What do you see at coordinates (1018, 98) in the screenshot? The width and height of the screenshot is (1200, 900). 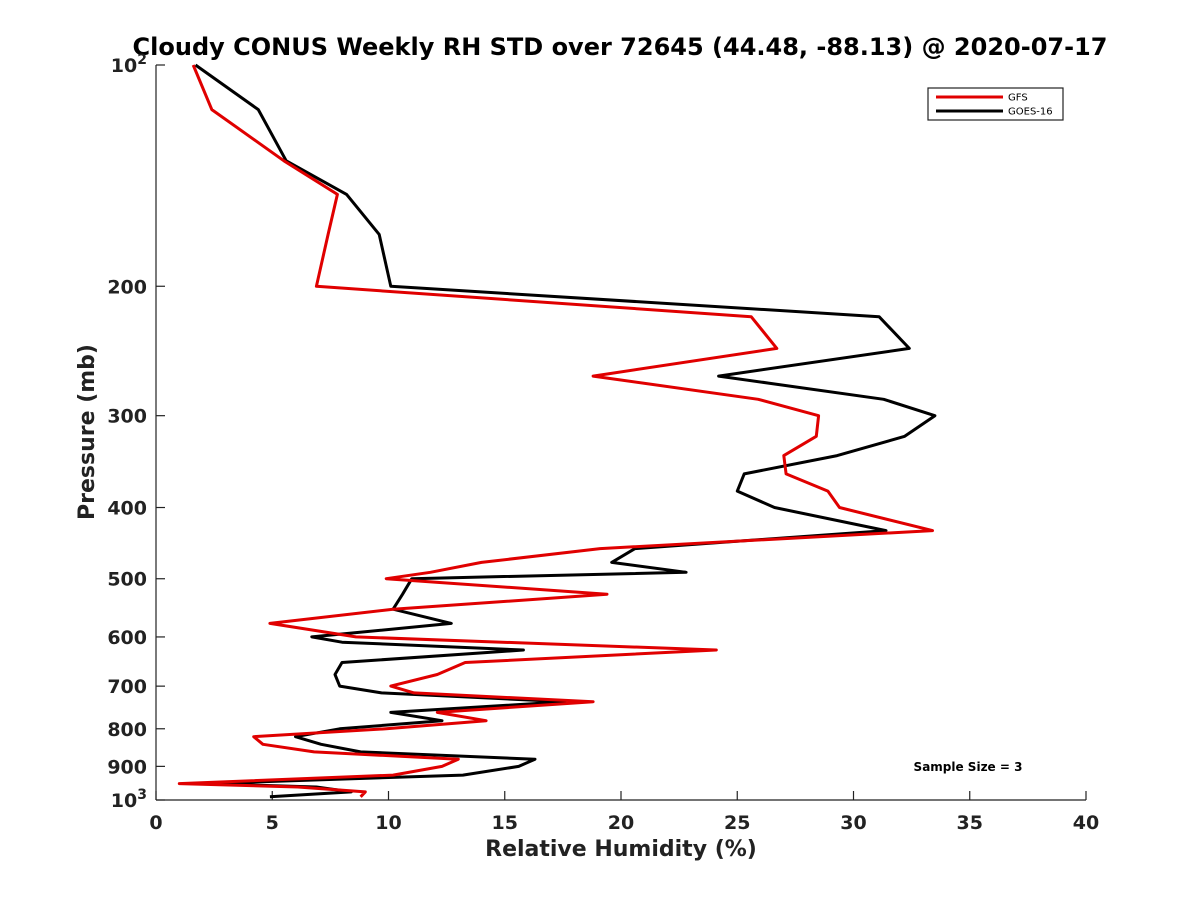 I see `legend-label: GFS` at bounding box center [1018, 98].